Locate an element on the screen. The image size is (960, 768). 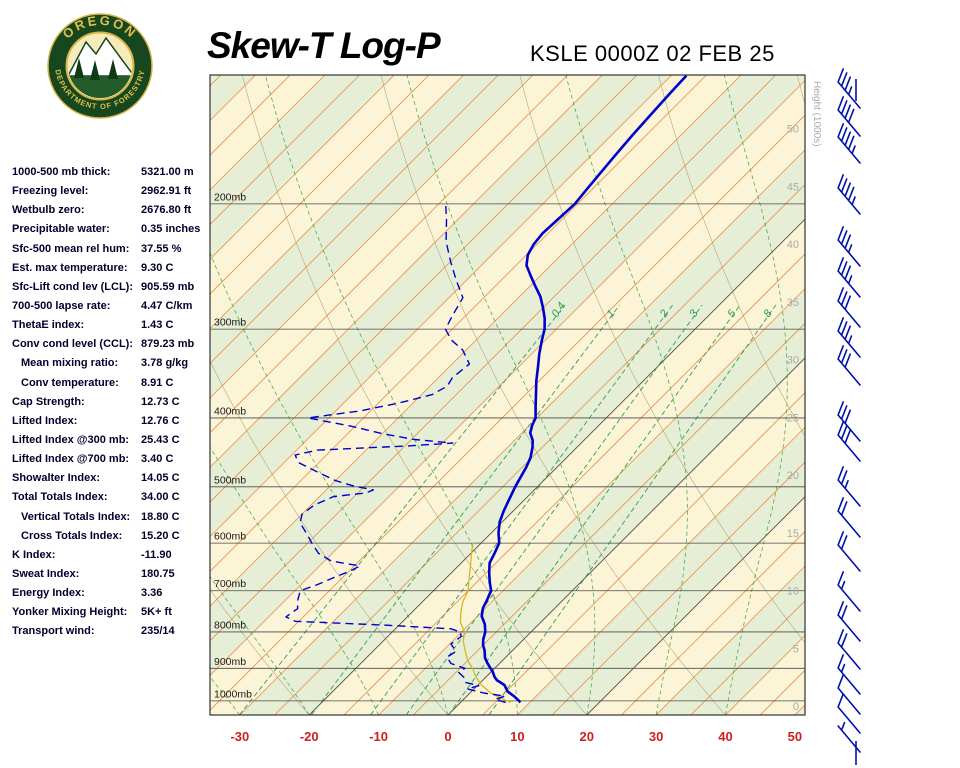
index-row: Wetbulb zero: 2676.80 ft is located at coordinates (112, 213).